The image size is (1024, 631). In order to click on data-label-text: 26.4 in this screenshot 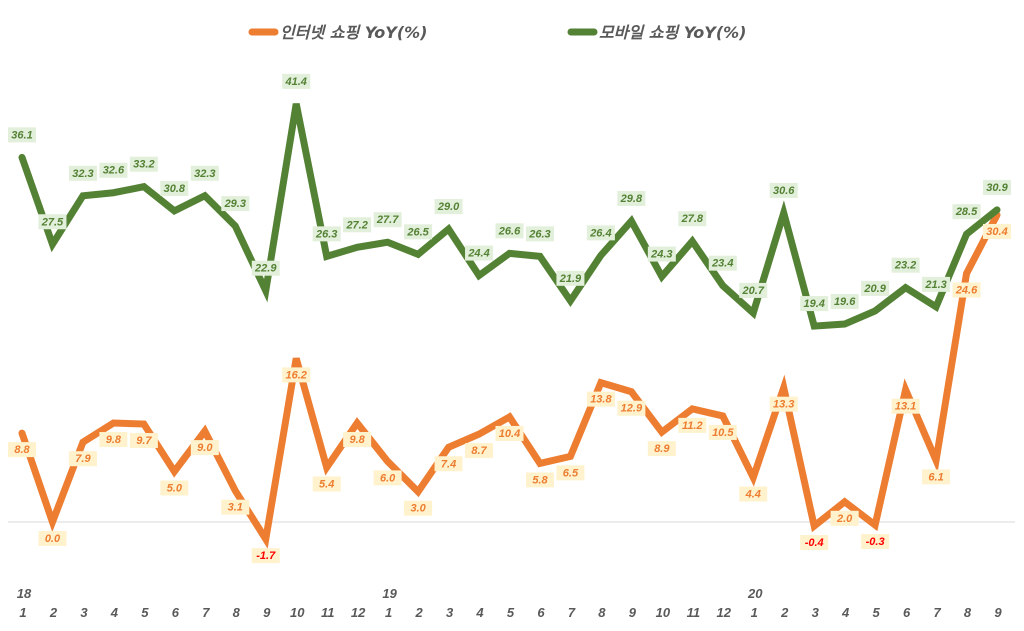, I will do `click(600, 233)`.